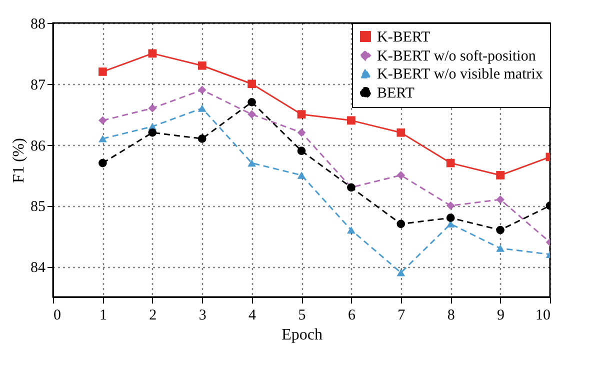  What do you see at coordinates (38, 85) in the screenshot?
I see `y-tick-label: 87` at bounding box center [38, 85].